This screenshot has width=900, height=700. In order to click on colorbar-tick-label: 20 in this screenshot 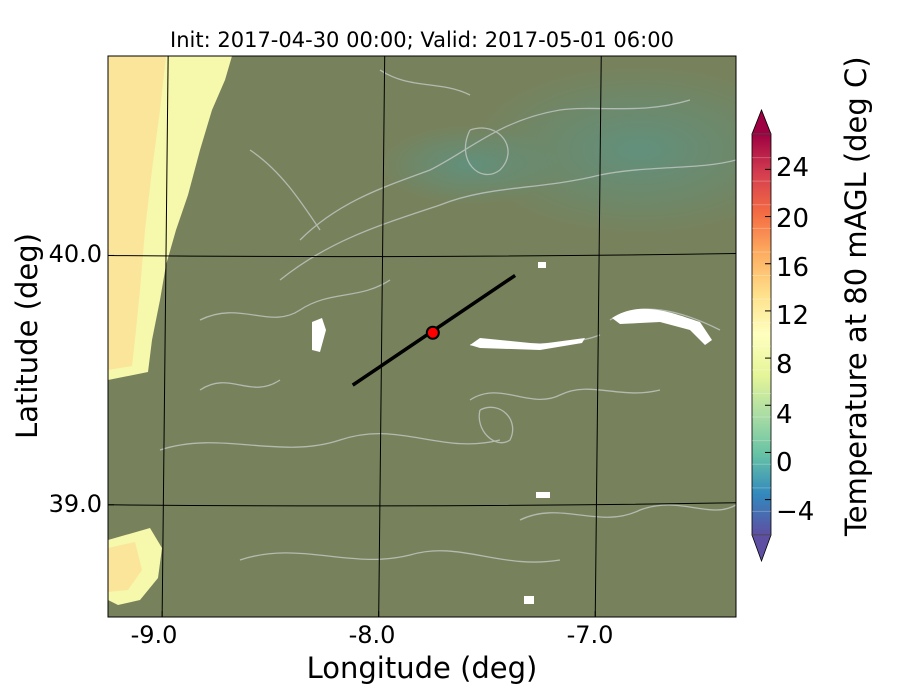, I will do `click(793, 219)`.